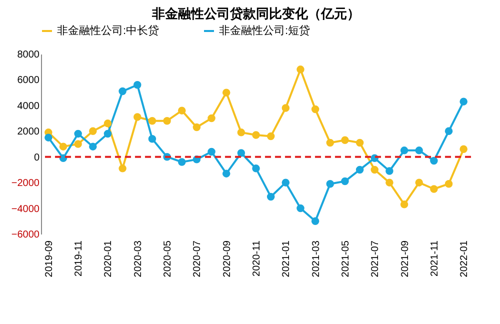 The height and width of the screenshot is (324, 500). What do you see at coordinates (138, 259) in the screenshot?
I see `x-tick-label: 2020-03` at bounding box center [138, 259].